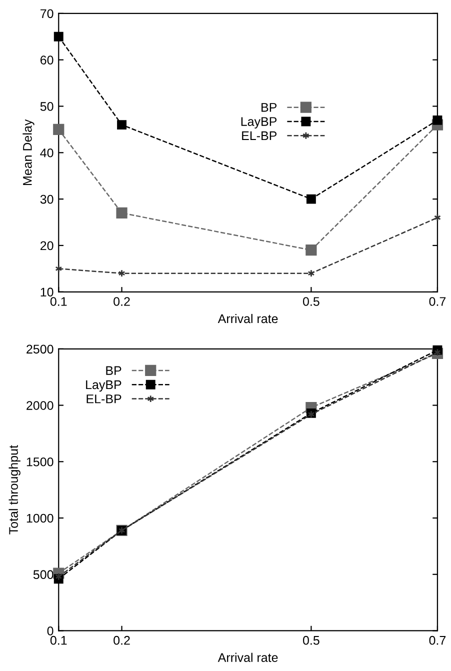 This screenshot has width=451, height=671. What do you see at coordinates (47, 245) in the screenshot?
I see `y-tick-label: 20` at bounding box center [47, 245].